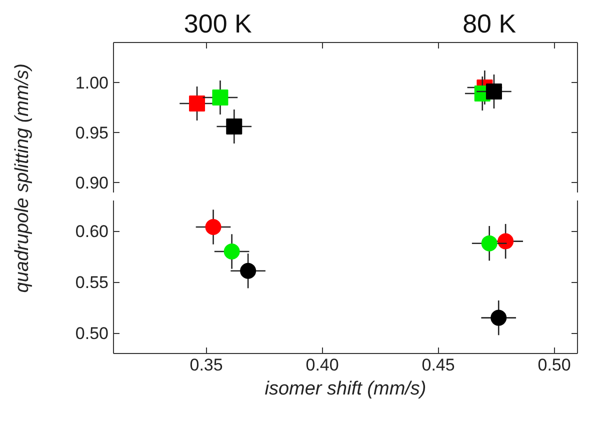 The height and width of the screenshot is (423, 595). Describe the element at coordinates (489, 23) in the screenshot. I see `text: 80 K` at that location.